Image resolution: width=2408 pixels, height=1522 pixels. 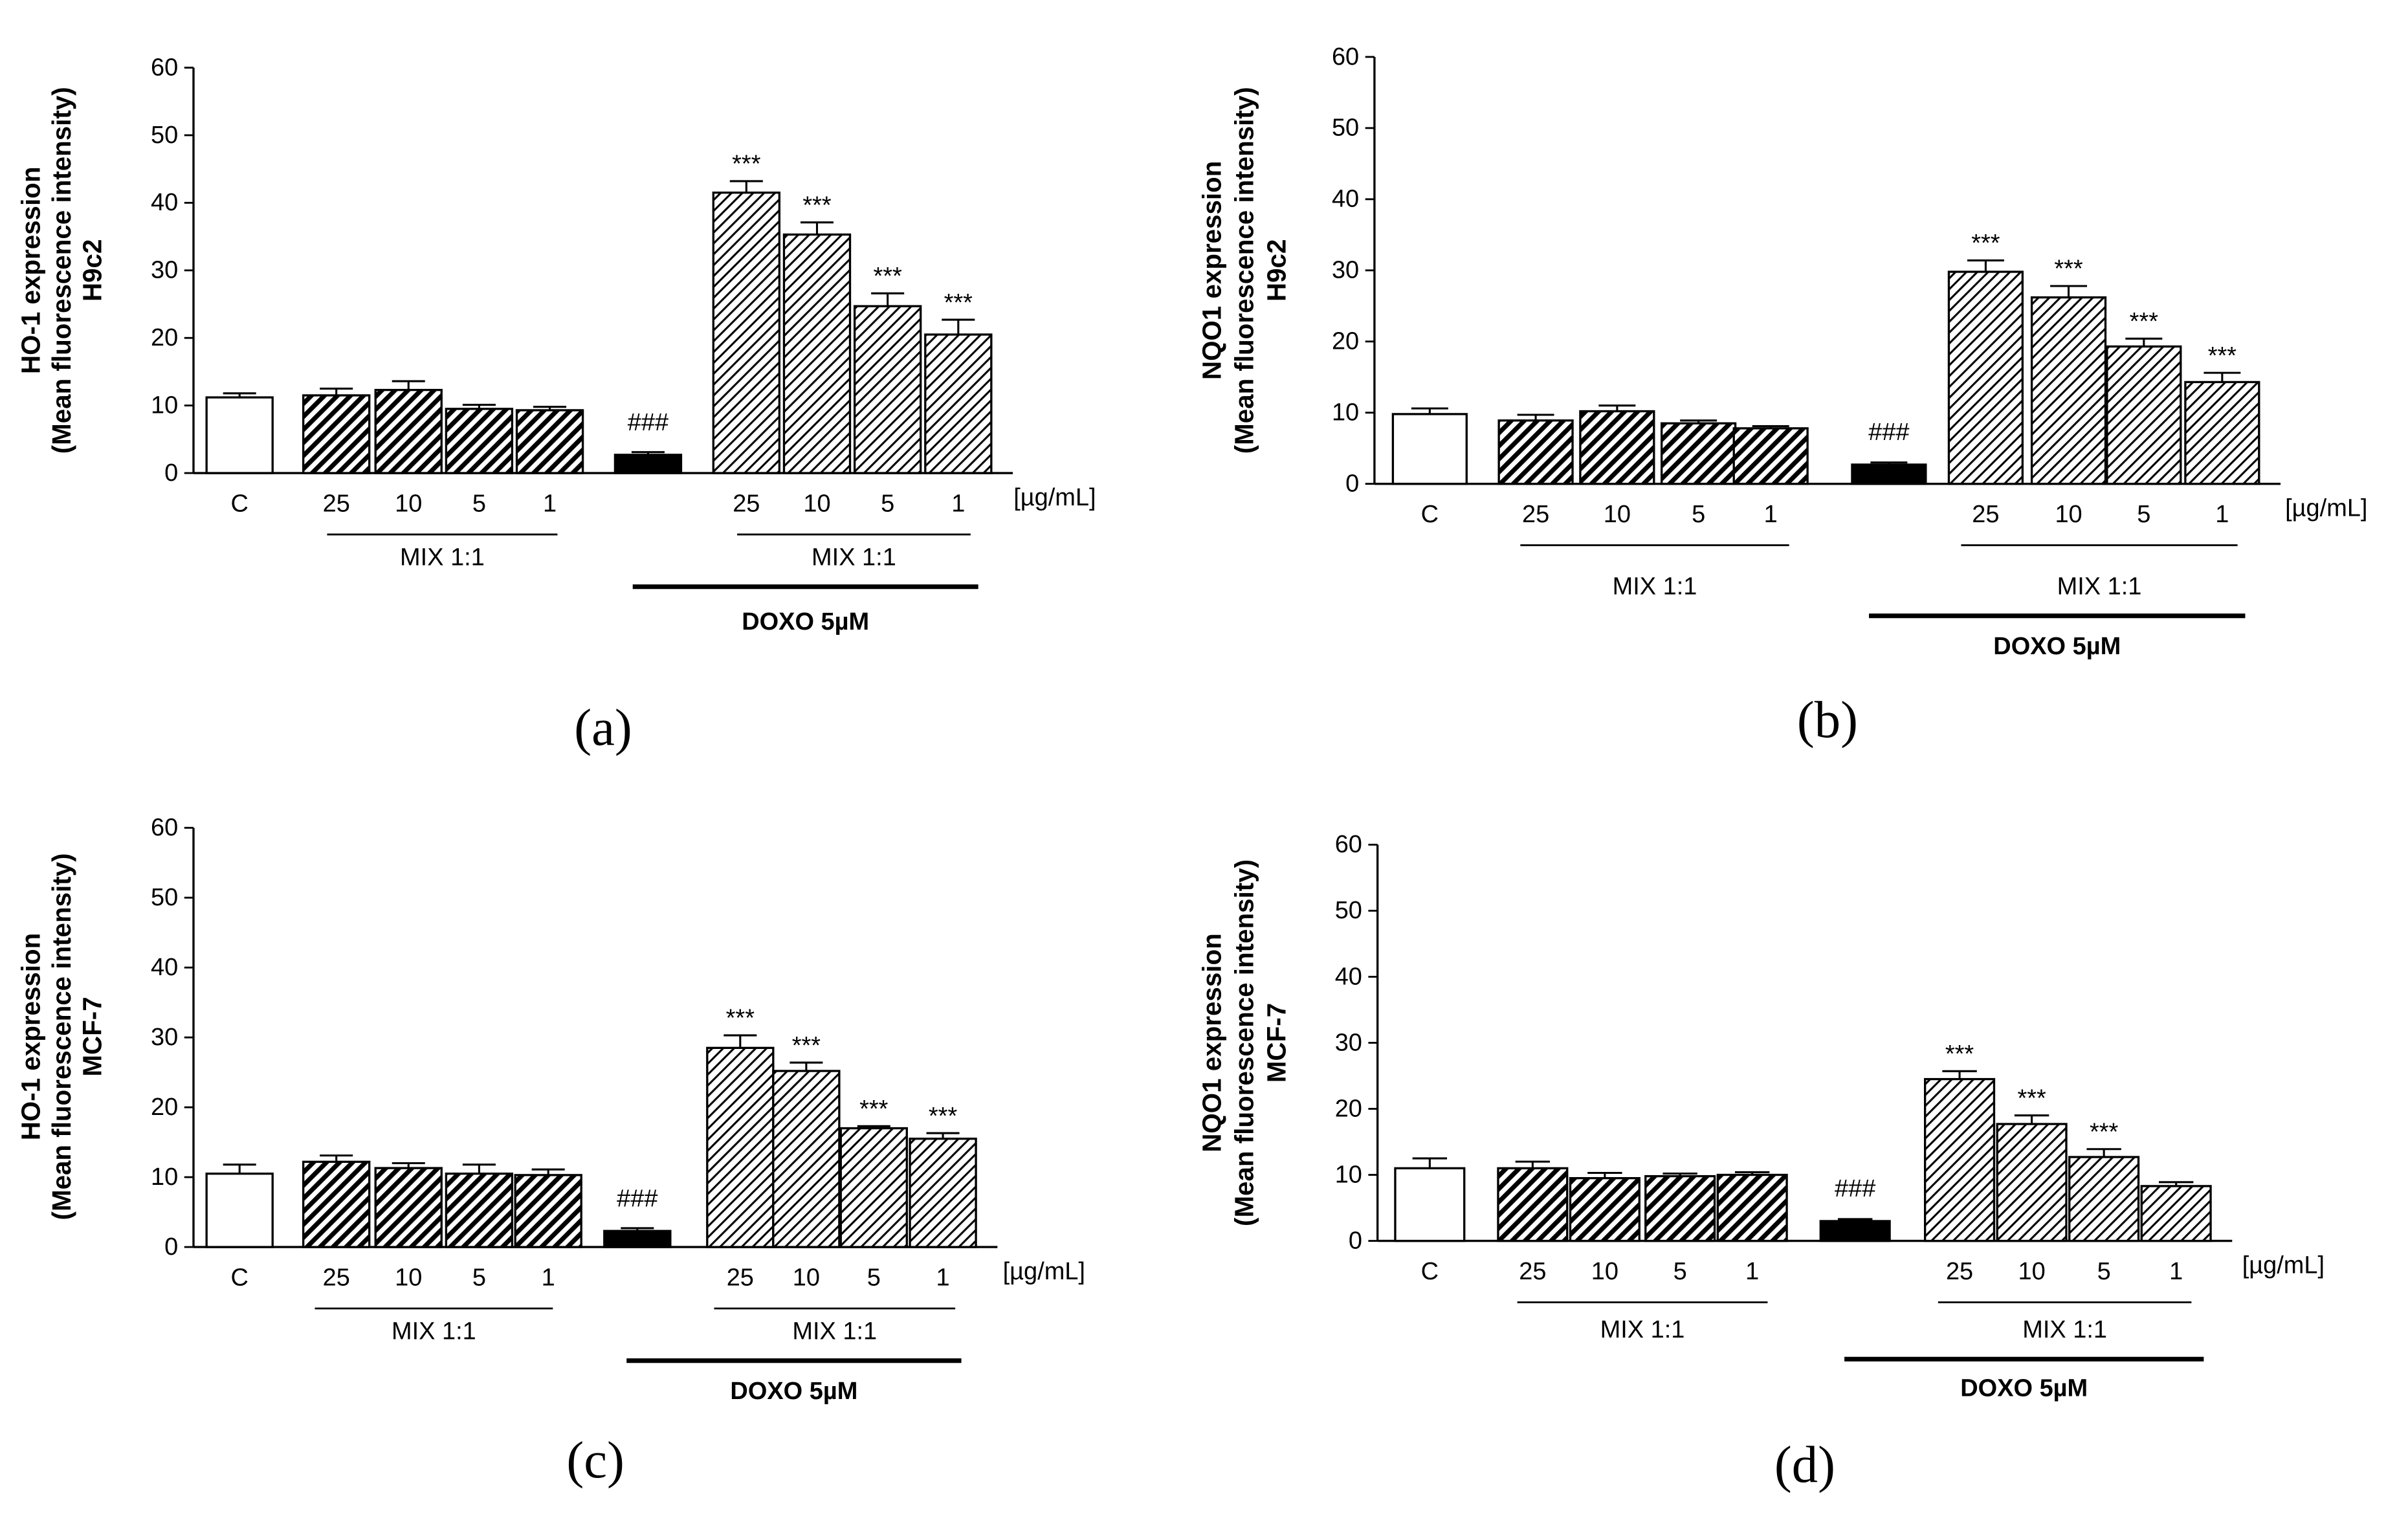 What do you see at coordinates (595, 1460) in the screenshot?
I see `panel-label: (c)` at bounding box center [595, 1460].